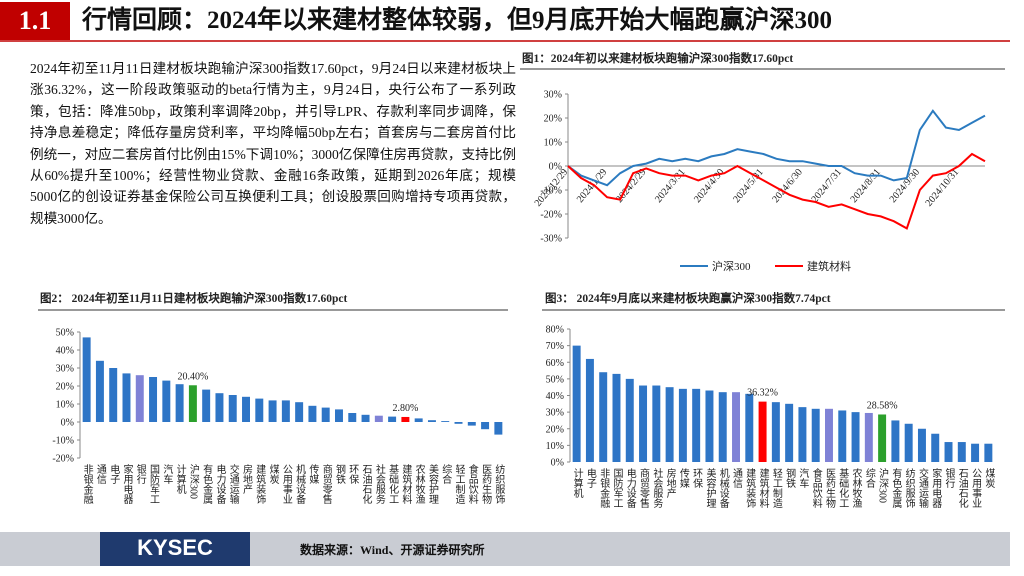 Image resolution: width=1024 pixels, height=576 pixels. What do you see at coordinates (273, 474) in the screenshot?
I see `x-tick-label: 煤炭` at bounding box center [273, 474].